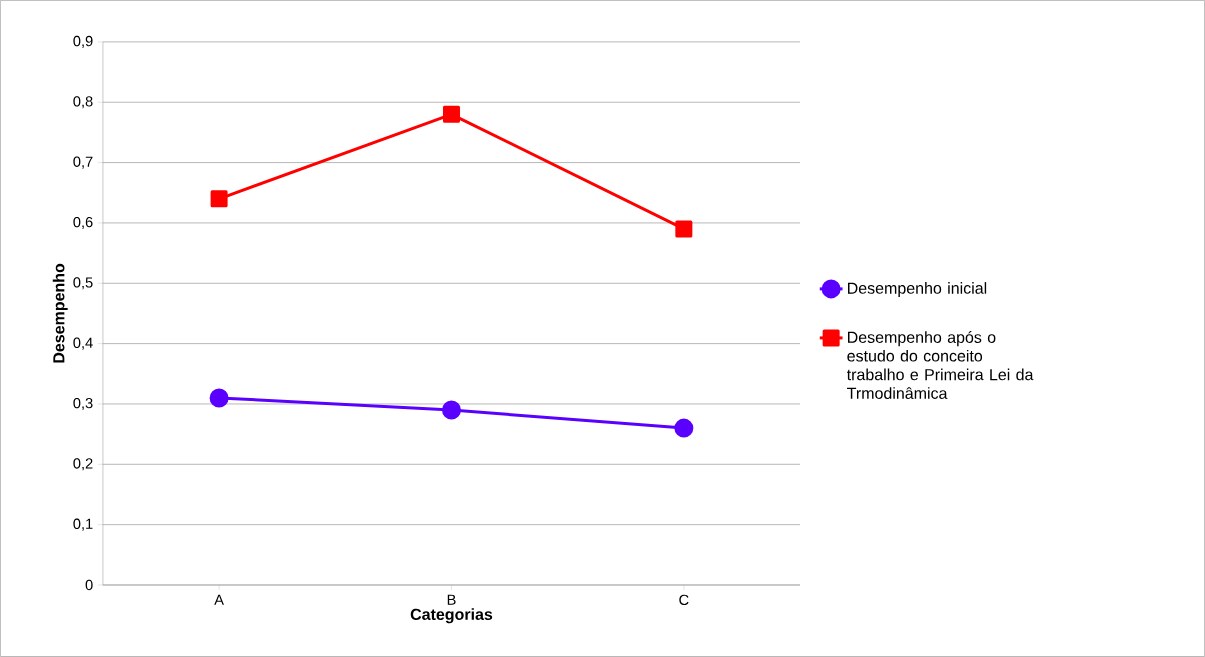  I want to click on y-tick-label: 0,6, so click(83, 223).